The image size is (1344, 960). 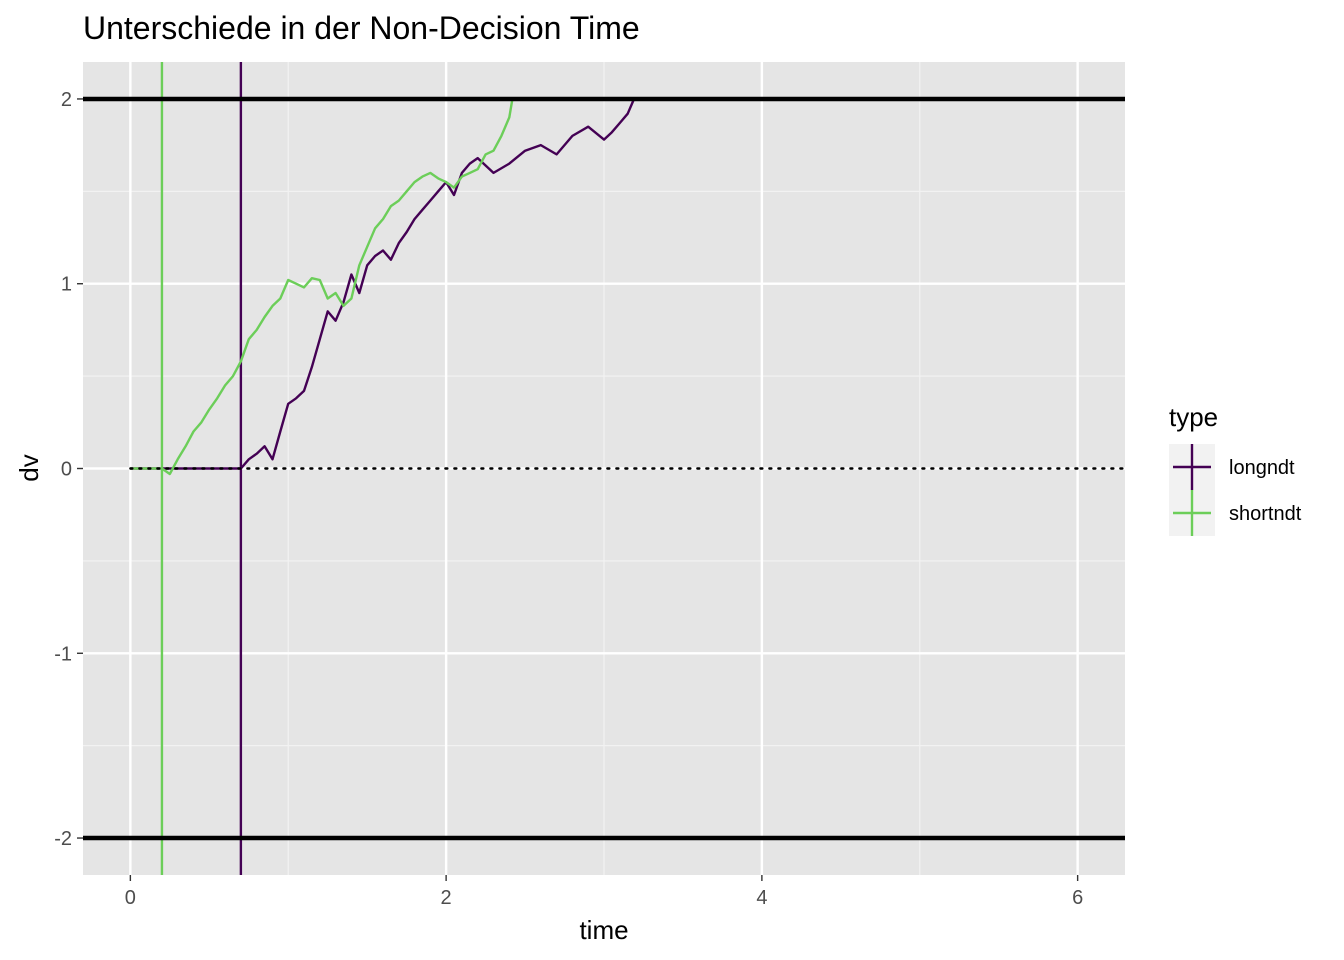 What do you see at coordinates (1265, 514) in the screenshot?
I see `legend-label-shortndt: shortndt` at bounding box center [1265, 514].